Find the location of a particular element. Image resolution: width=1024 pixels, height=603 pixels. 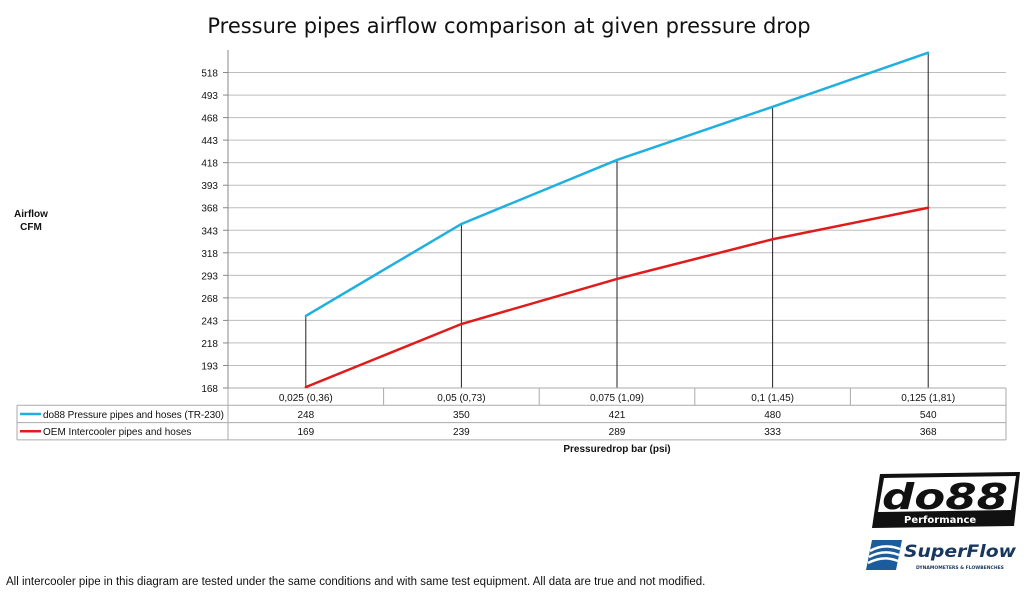

y-tick-label: 468 is located at coordinates (209, 119).